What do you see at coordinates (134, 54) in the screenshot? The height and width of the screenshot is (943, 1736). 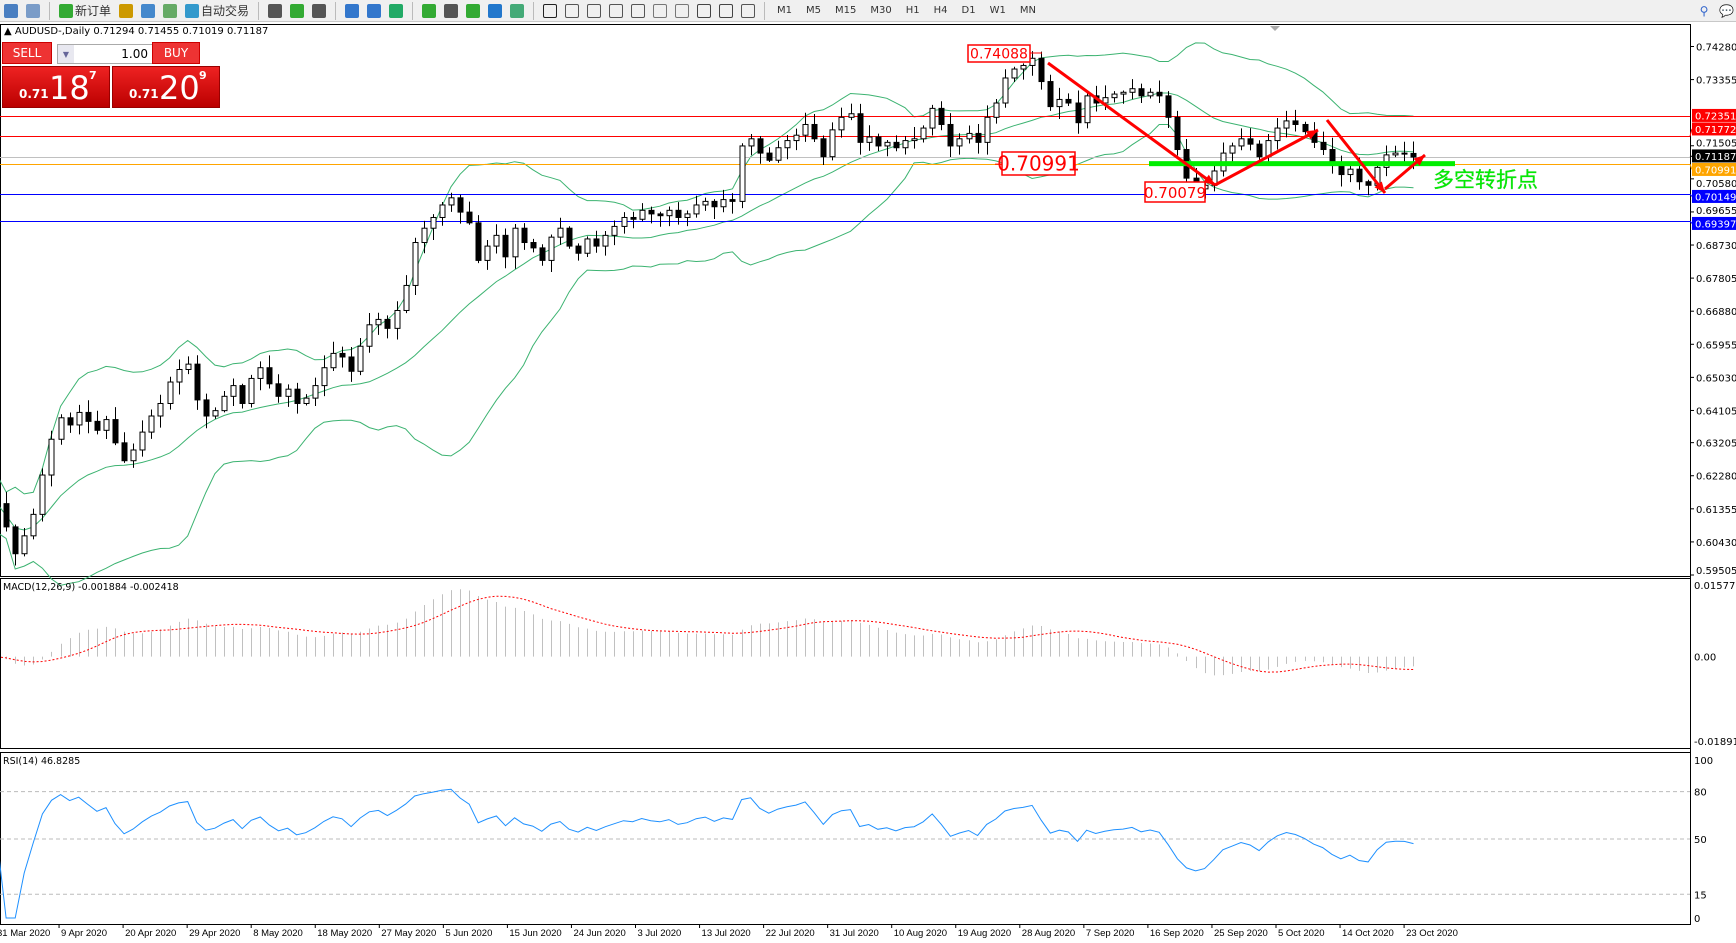 I see `lot-value: 1.00` at bounding box center [134, 54].